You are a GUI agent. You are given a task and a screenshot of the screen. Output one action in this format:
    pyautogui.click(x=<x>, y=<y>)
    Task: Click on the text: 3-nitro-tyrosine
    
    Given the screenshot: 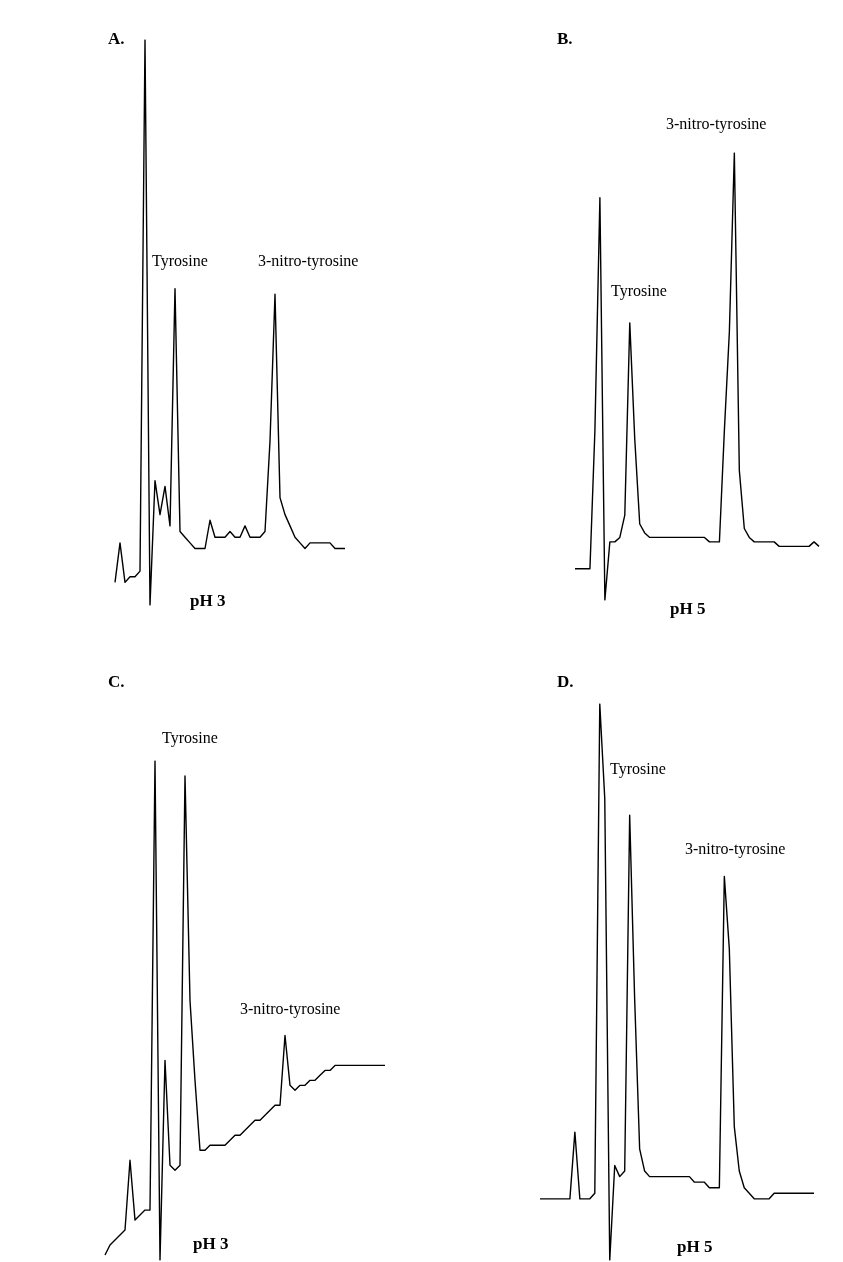 What is the action you would take?
    pyautogui.click(x=716, y=123)
    